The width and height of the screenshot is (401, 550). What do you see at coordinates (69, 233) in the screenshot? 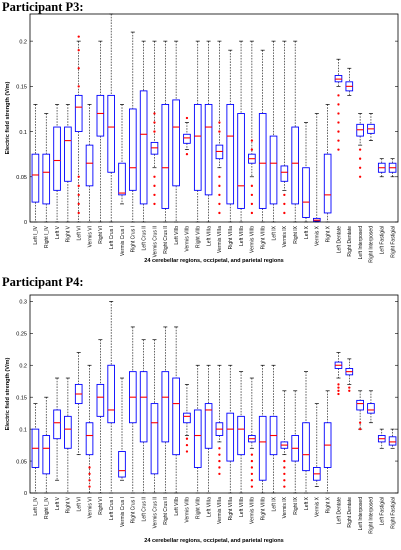
I see `x-tick-label: Right V` at bounding box center [69, 233].